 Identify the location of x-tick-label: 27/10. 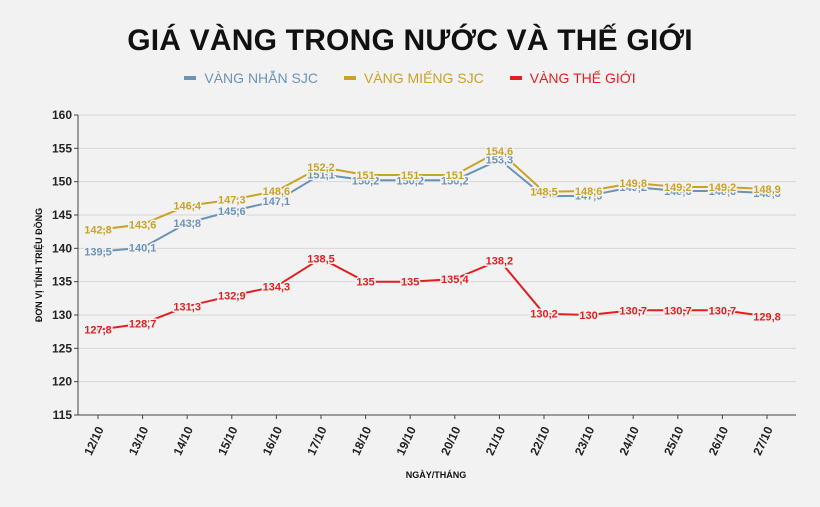
(763, 440).